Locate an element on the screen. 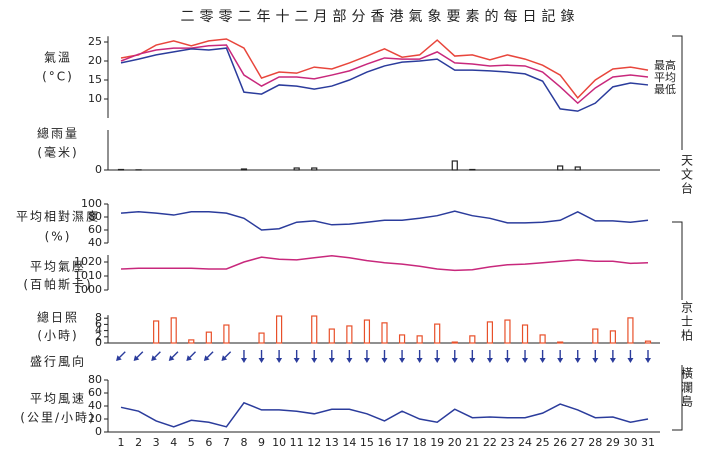  x-tick-label: 31 is located at coordinates (648, 442).